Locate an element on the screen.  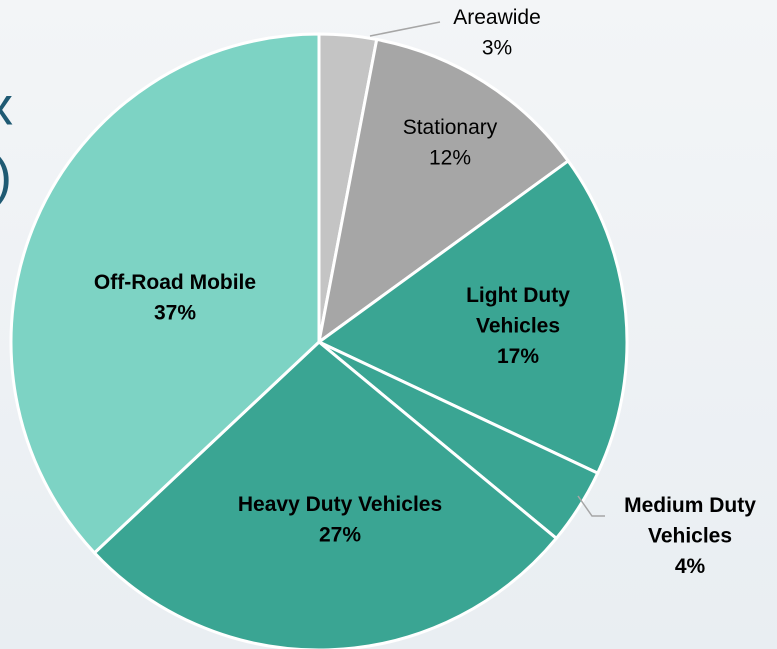
slice-label: Medium Duty Vehicles 4% is located at coordinates (690, 536).